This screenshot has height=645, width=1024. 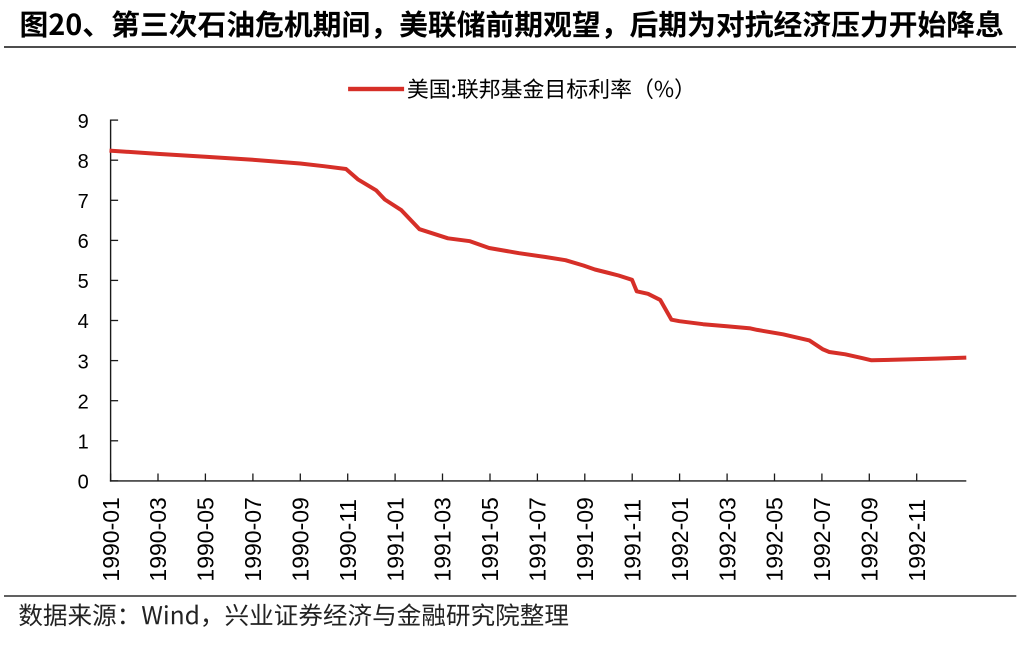 What do you see at coordinates (83, 402) in the screenshot?
I see `svg-text: 2` at bounding box center [83, 402].